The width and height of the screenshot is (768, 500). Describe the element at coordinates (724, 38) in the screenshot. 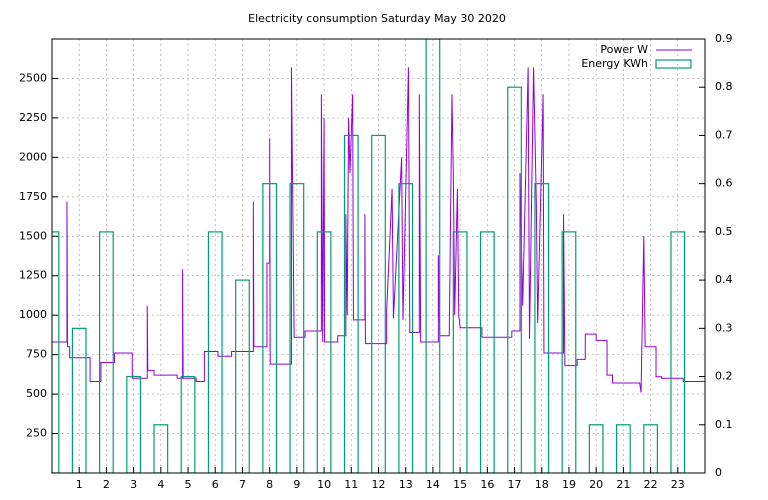

I see `y2-tick-label: 0.9` at that location.